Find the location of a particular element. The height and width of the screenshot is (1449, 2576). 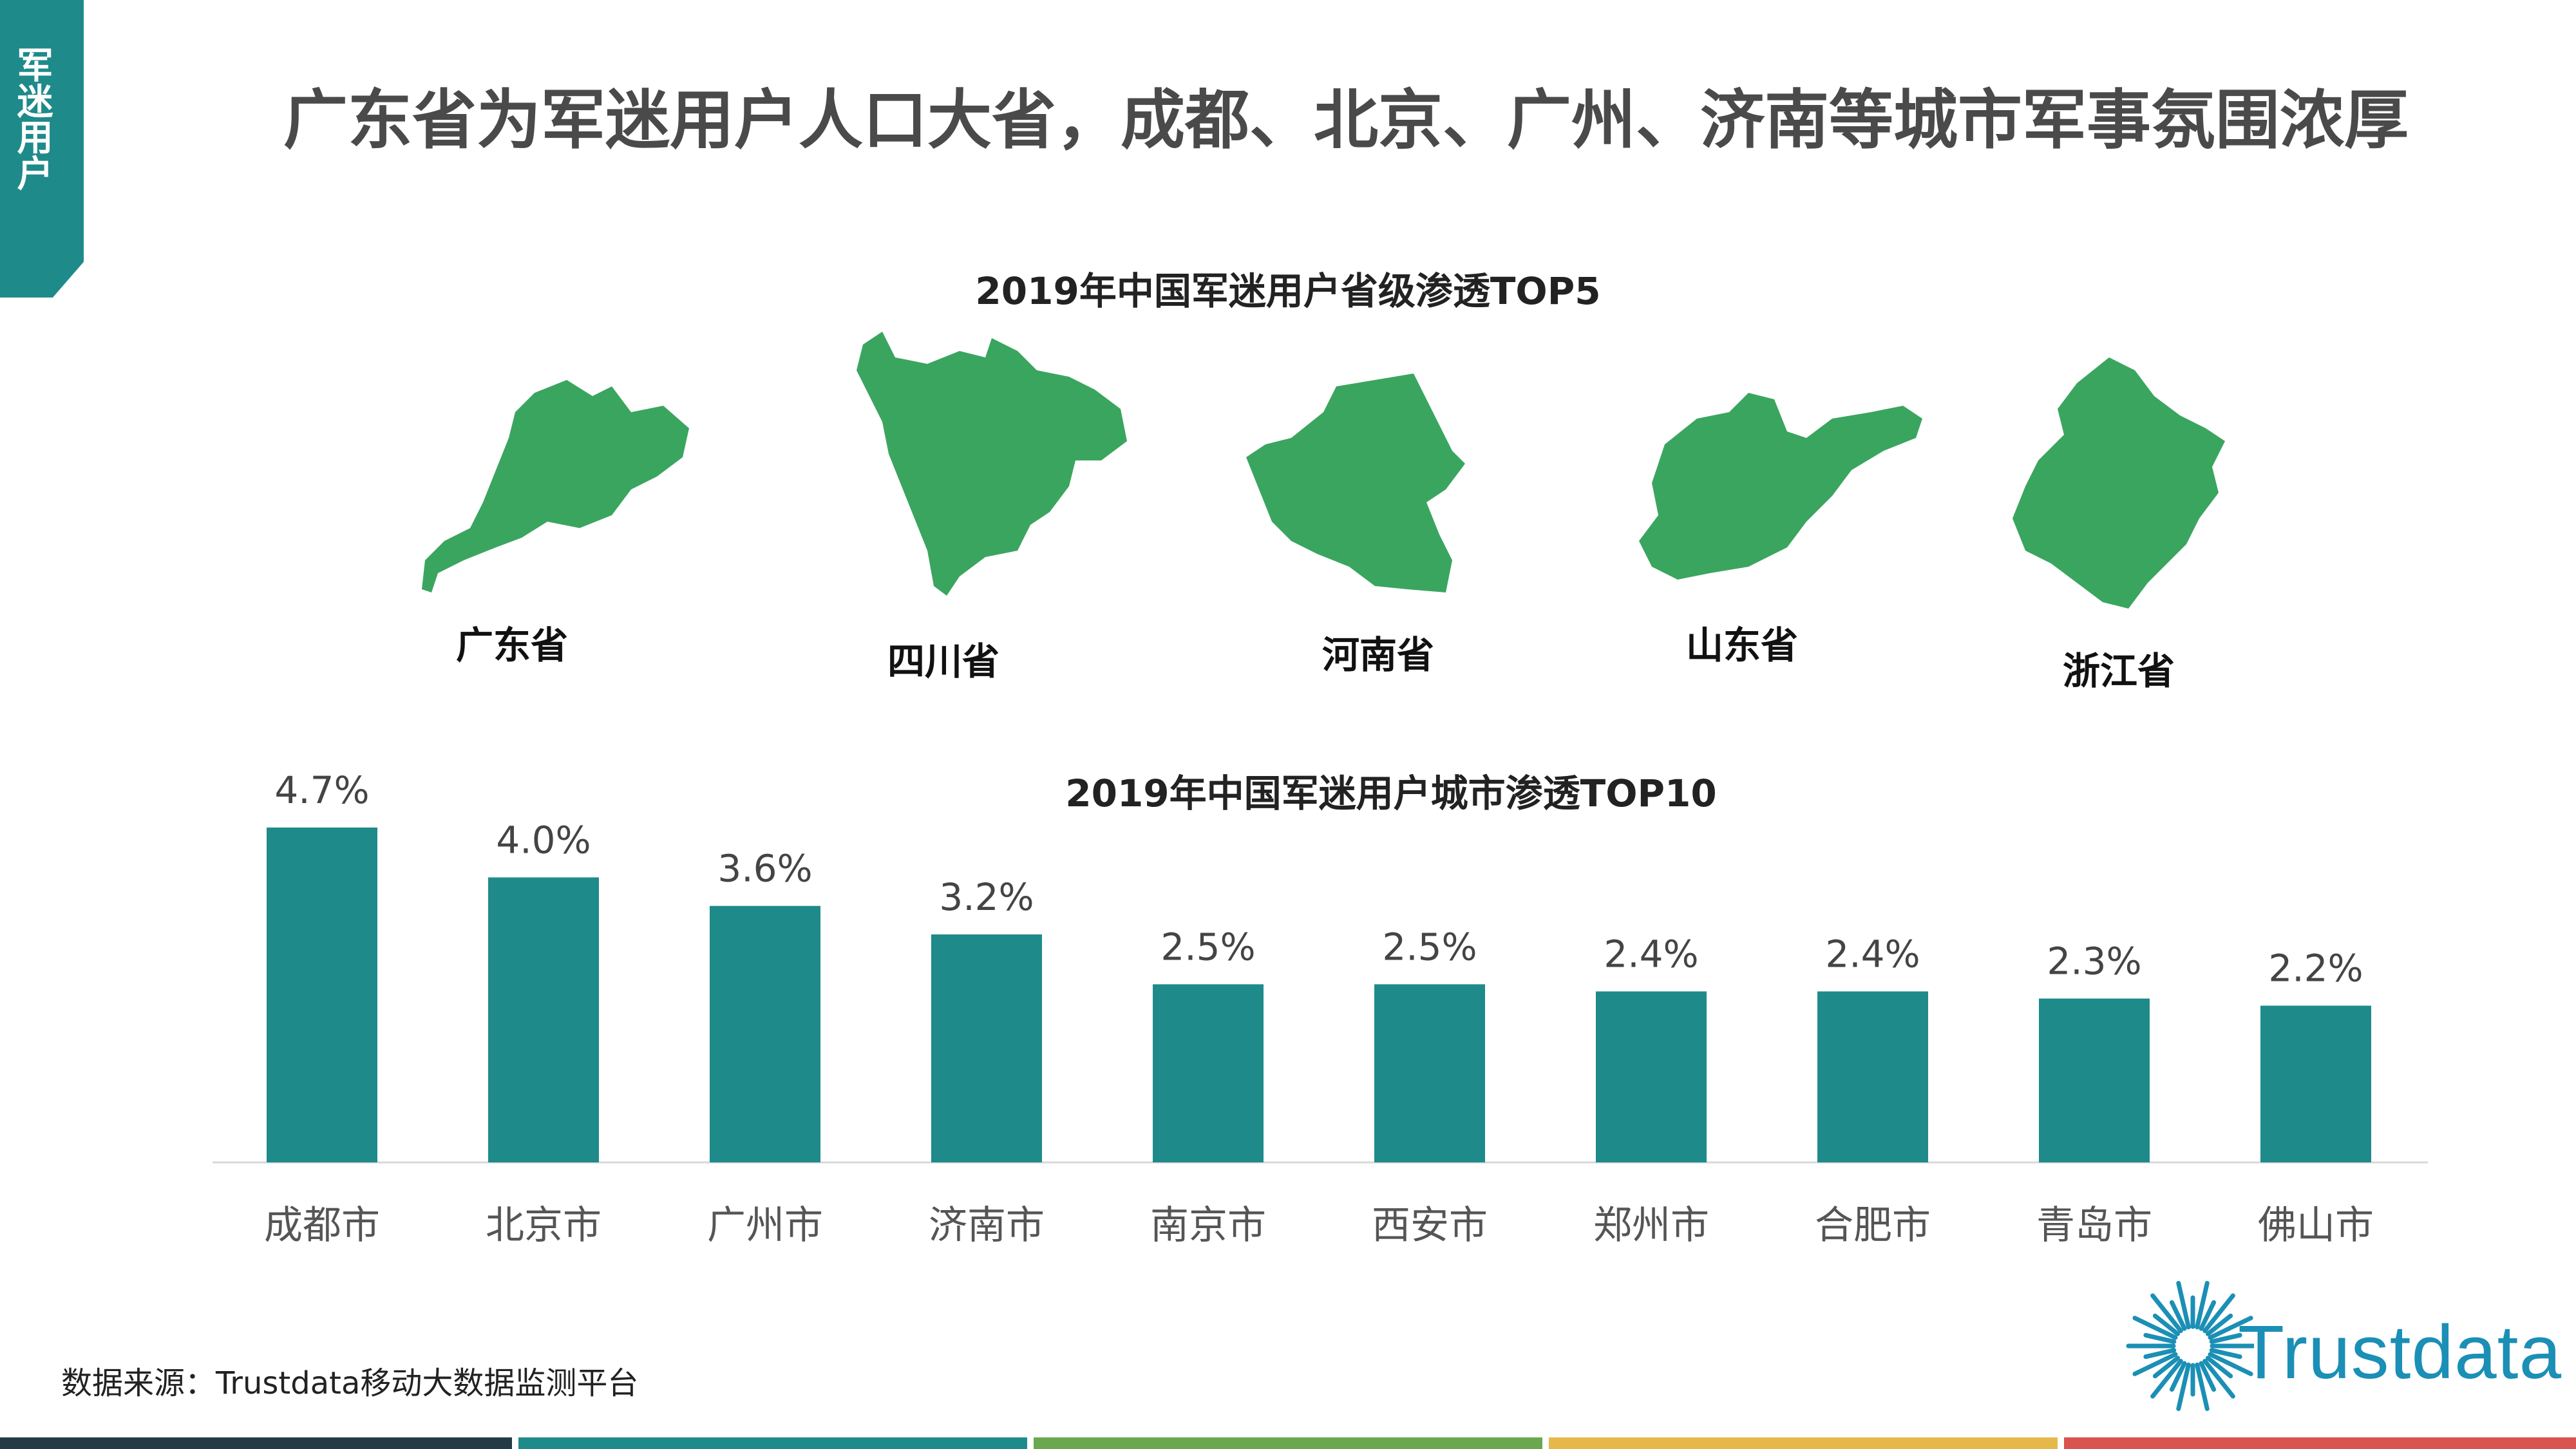

page-title: 广东省为军迷用户人口大省，成都、北京、广州、济南等城市军事氛围浓厚 is located at coordinates (1346, 120).